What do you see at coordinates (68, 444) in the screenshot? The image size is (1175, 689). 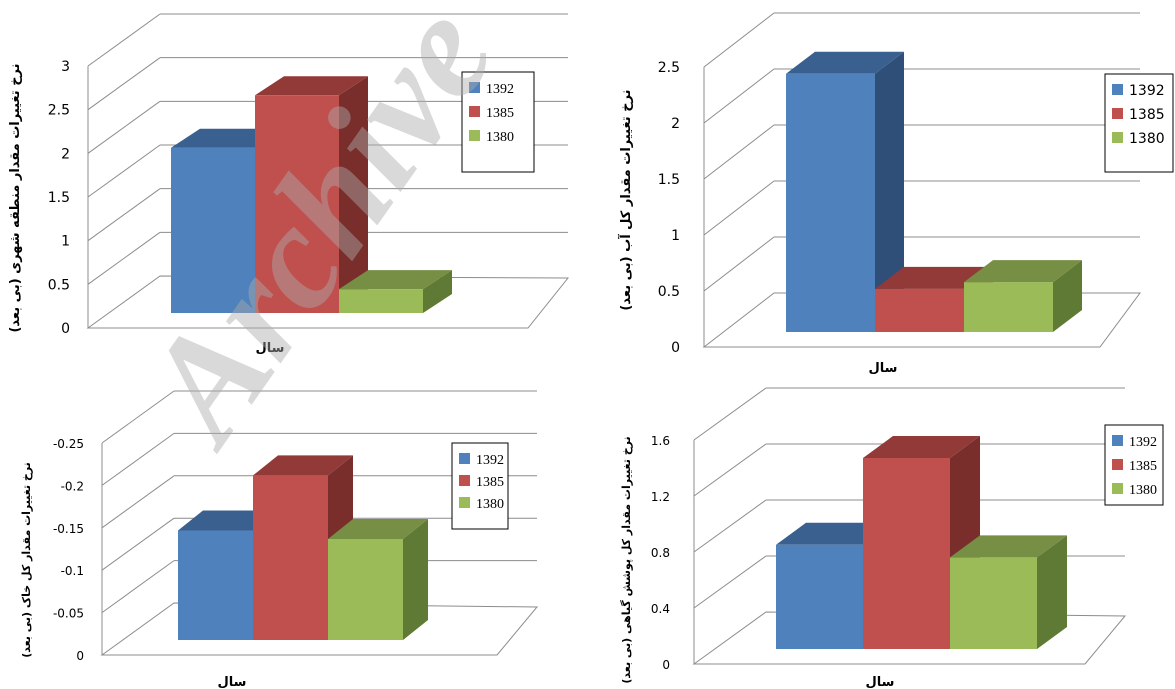 I see `y-tick-label: -0.25` at bounding box center [68, 444].